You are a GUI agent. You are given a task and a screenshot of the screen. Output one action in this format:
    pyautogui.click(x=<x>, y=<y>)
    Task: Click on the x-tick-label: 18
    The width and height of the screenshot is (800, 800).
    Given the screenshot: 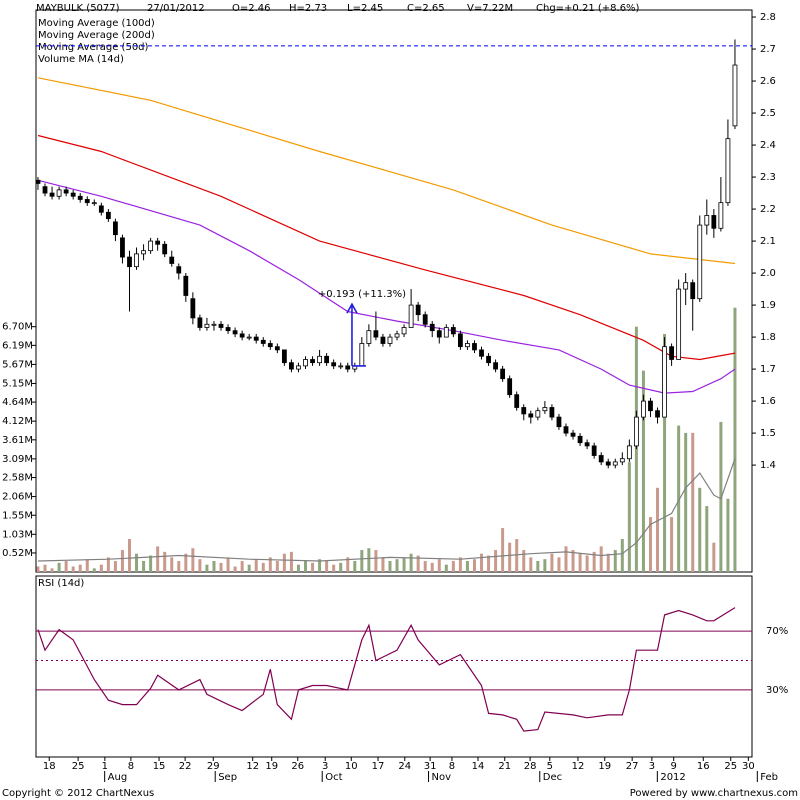 What is the action you would take?
    pyautogui.click(x=49, y=766)
    